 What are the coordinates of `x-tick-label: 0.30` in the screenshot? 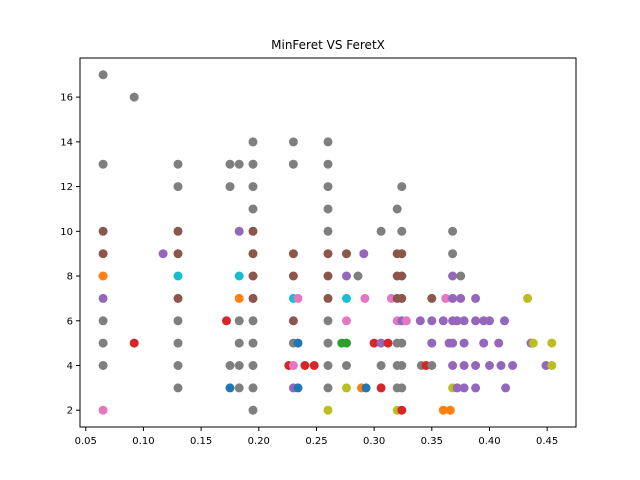 It's located at (374, 441).